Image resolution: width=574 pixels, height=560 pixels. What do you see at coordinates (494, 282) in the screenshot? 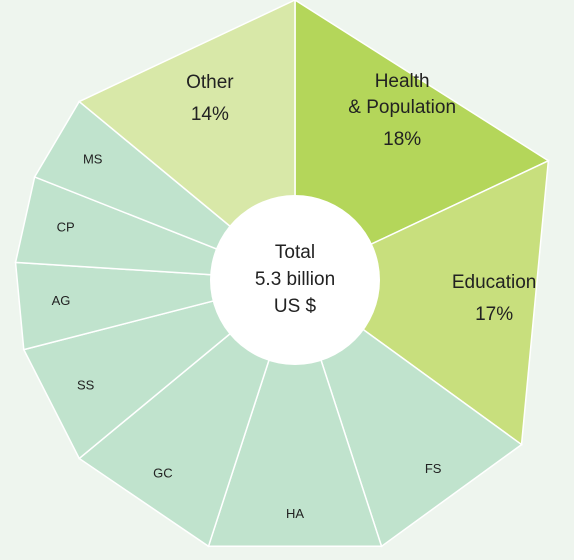
I see `slice-label: Education` at bounding box center [494, 282].